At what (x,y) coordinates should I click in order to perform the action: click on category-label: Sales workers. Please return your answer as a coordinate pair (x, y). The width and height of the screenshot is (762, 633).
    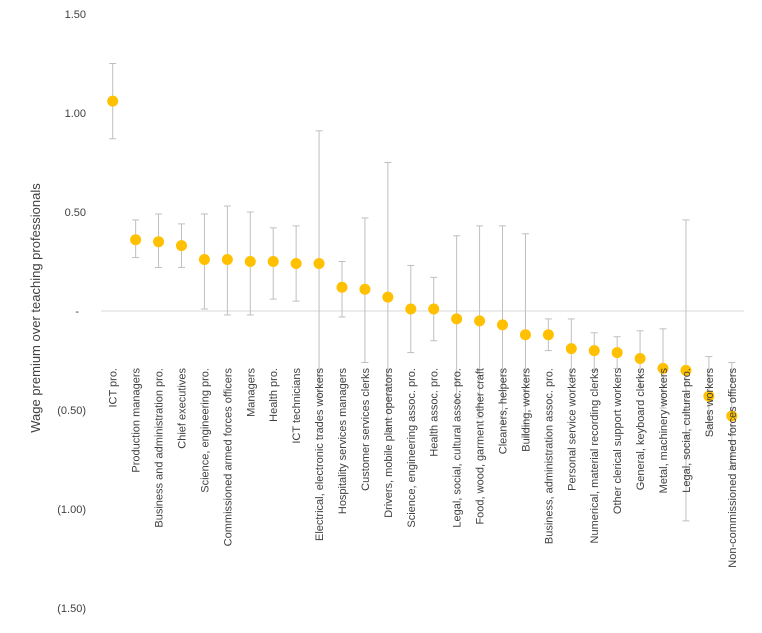
    Looking at the image, I should click on (710, 403).